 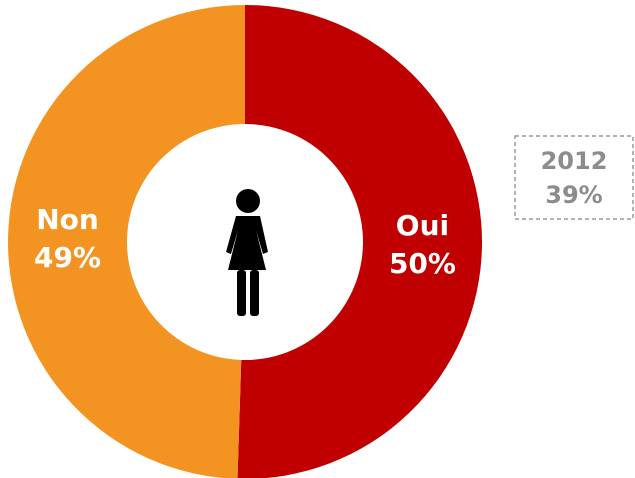 I want to click on woman-icon, so click(x=247, y=252).